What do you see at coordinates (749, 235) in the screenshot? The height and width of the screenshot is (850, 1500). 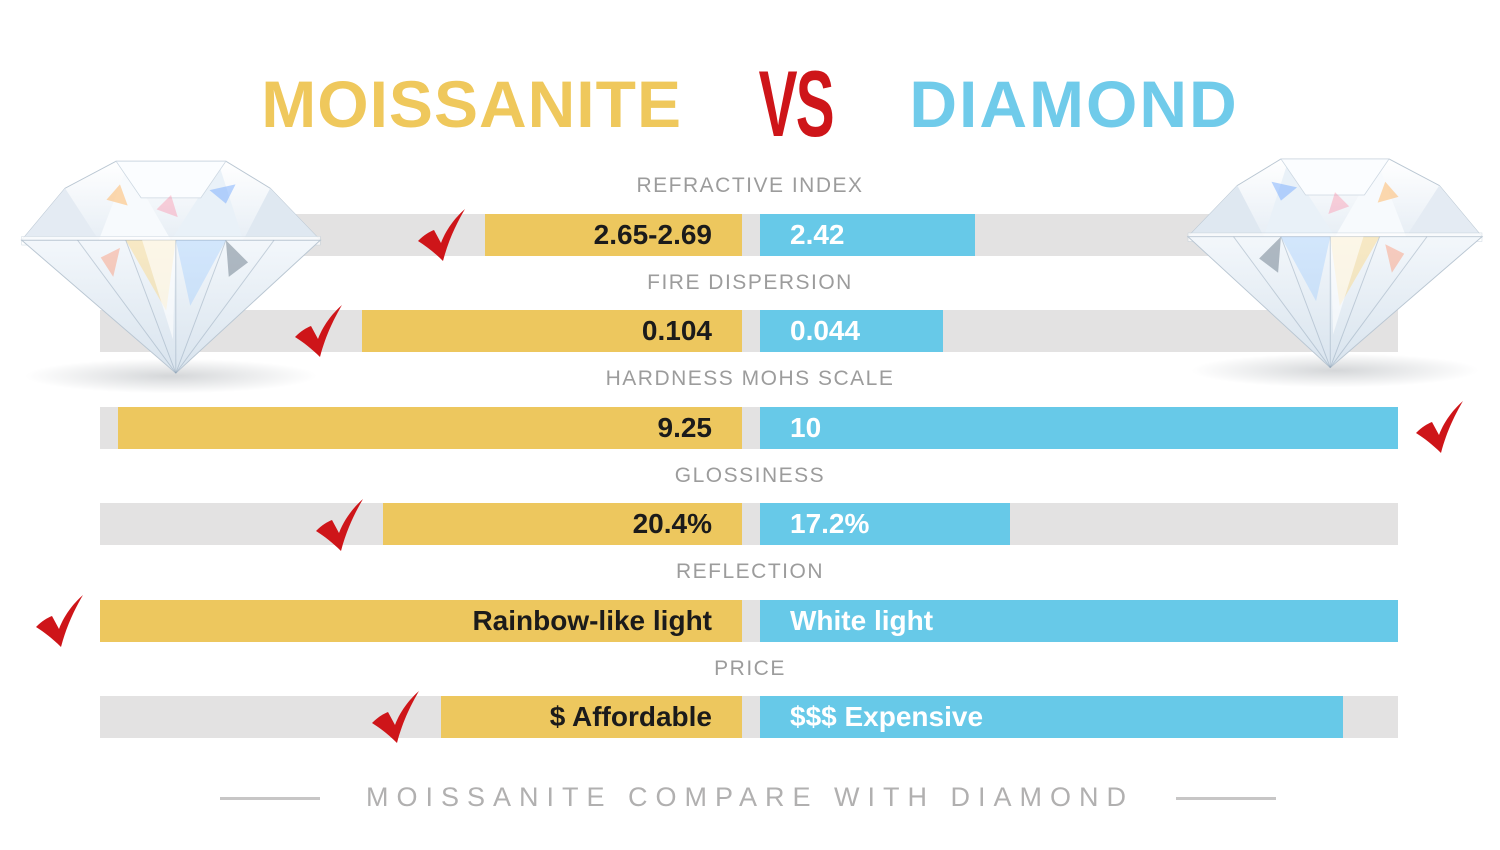 I see `comparison-track: 2.65-2.69 2.42` at bounding box center [749, 235].